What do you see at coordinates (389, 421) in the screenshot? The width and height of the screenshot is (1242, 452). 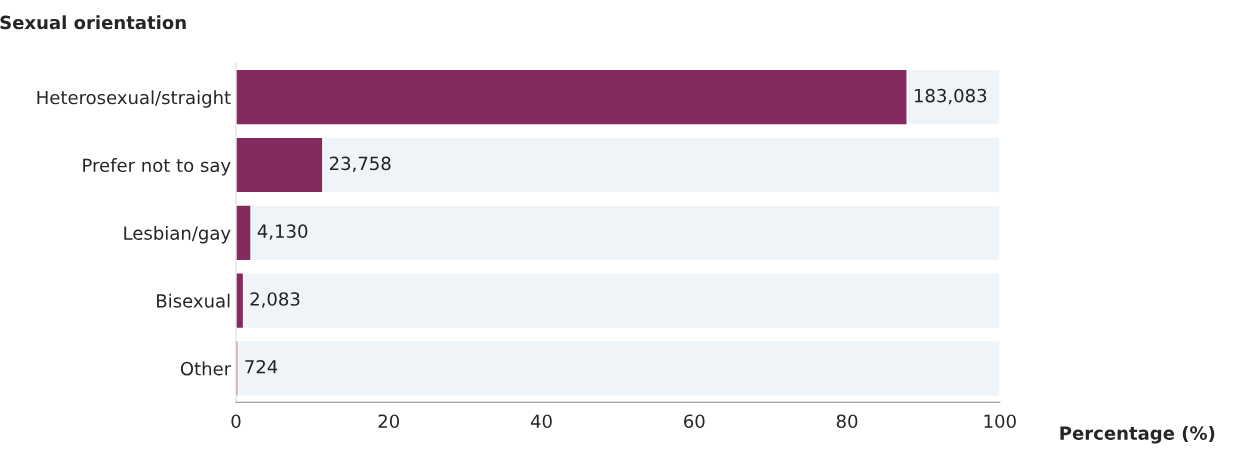 I see `x-tick-label: 20` at bounding box center [389, 421].